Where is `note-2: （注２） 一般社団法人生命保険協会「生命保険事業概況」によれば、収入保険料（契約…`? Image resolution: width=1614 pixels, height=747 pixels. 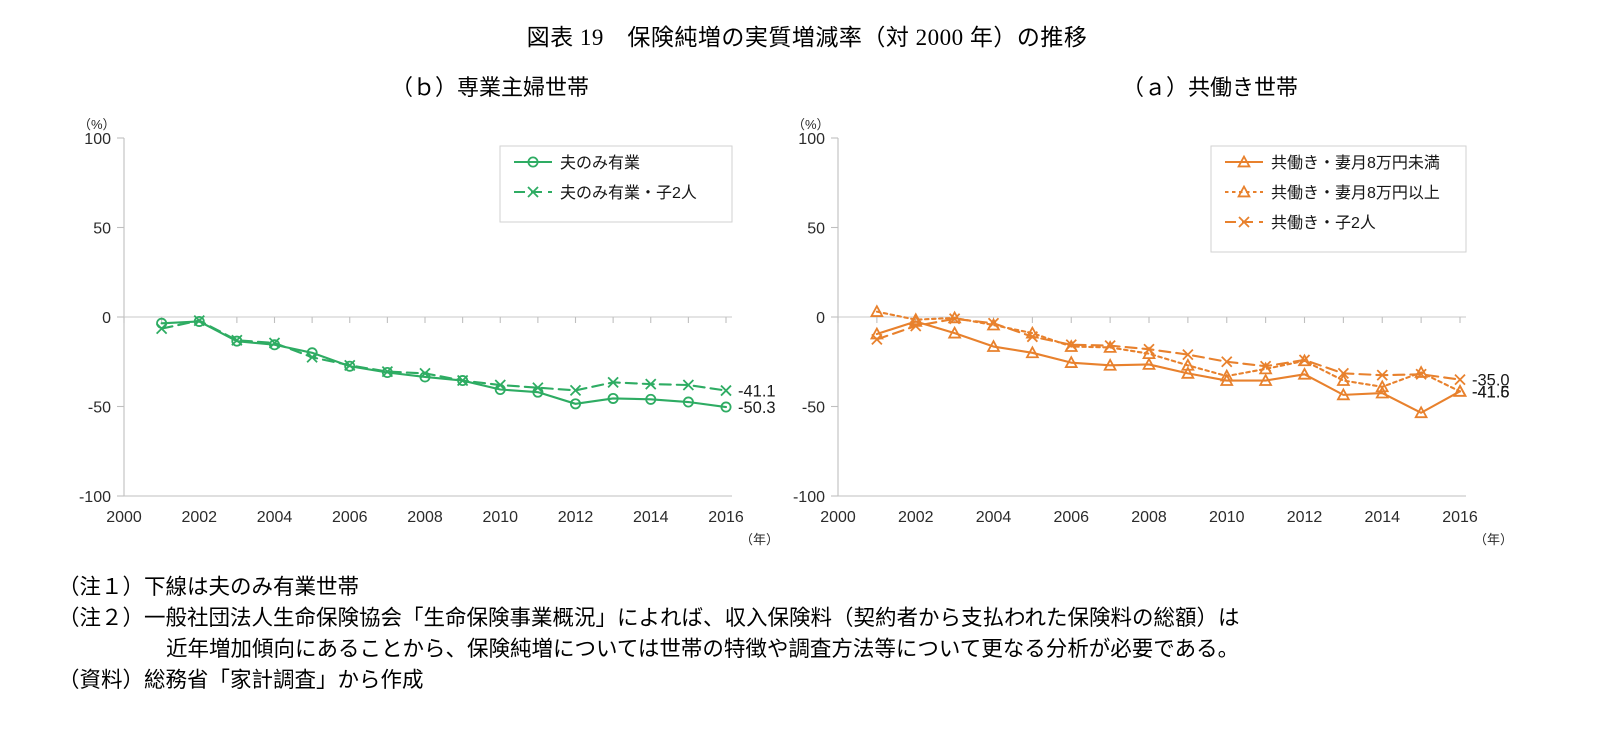 note-2: （注２） 一般社団法人生命保険協会「生命保険事業概況」によれば、収入保険料（契約… is located at coordinates (828, 618).